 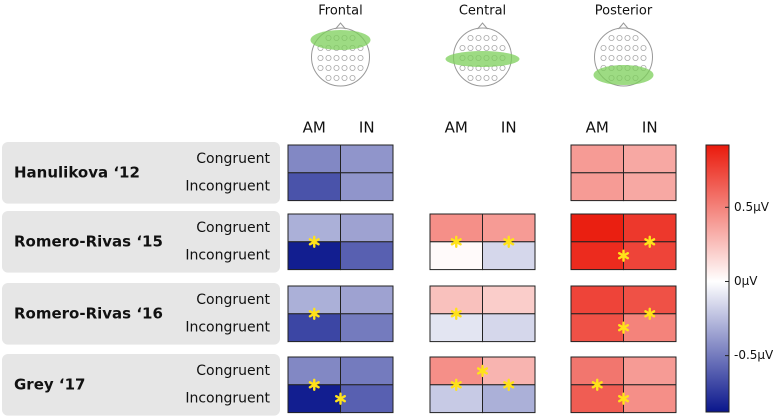 I want to click on row-label: Incongruent, so click(x=227, y=399).